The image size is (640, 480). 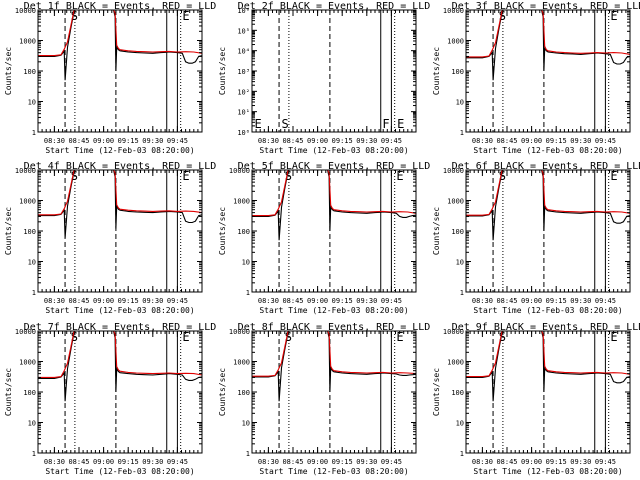 I want to click on y-tick-label: 10⁶, so click(x=243, y=11).